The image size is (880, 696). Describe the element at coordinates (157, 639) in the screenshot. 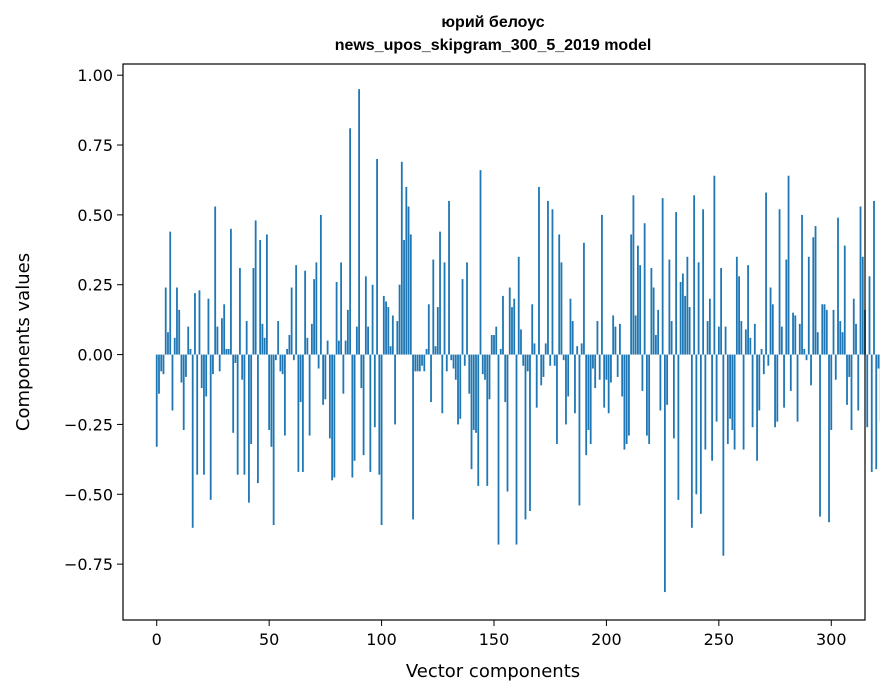

I see `x-tick-label: 0` at that location.